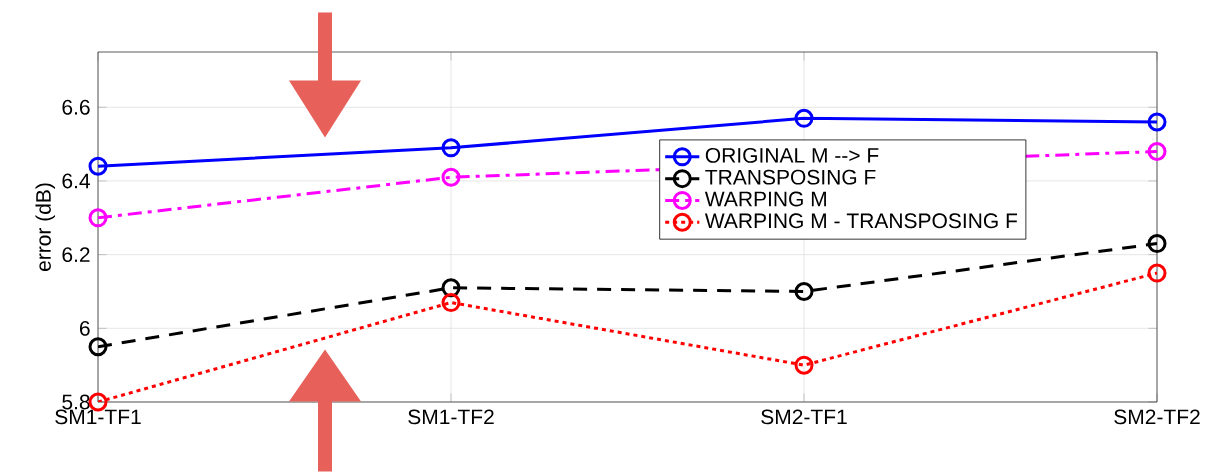 The width and height of the screenshot is (1208, 472). Describe the element at coordinates (1157, 417) in the screenshot. I see `x-tick-label: SM2-TF2` at that location.